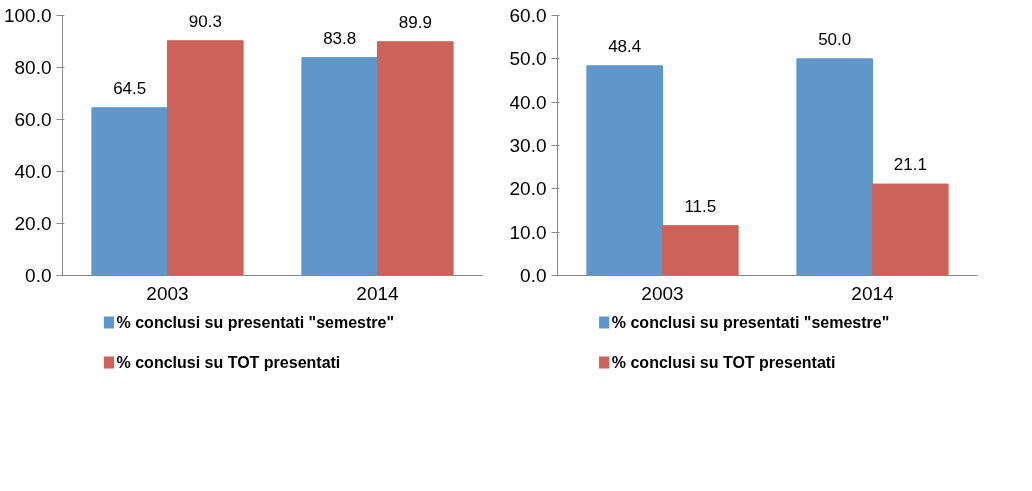 Image resolution: width=1032 pixels, height=491 pixels. I want to click on data-label: 89.9, so click(415, 22).